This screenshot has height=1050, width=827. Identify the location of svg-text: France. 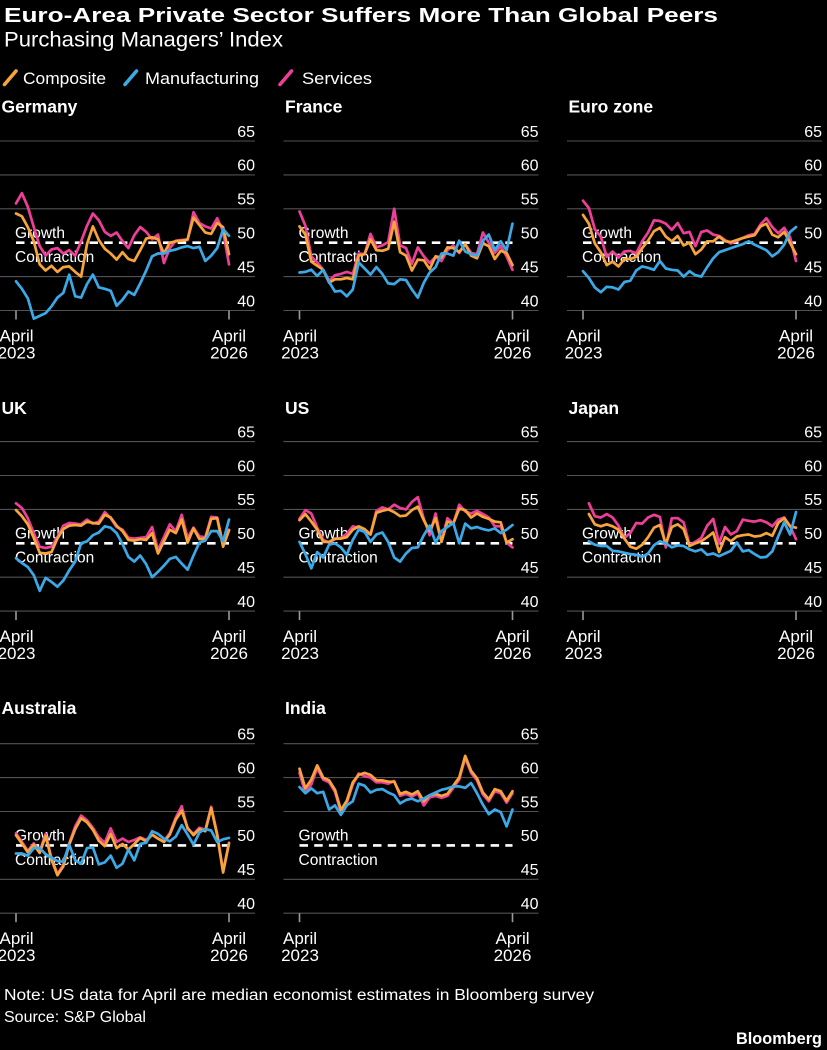
(314, 107).